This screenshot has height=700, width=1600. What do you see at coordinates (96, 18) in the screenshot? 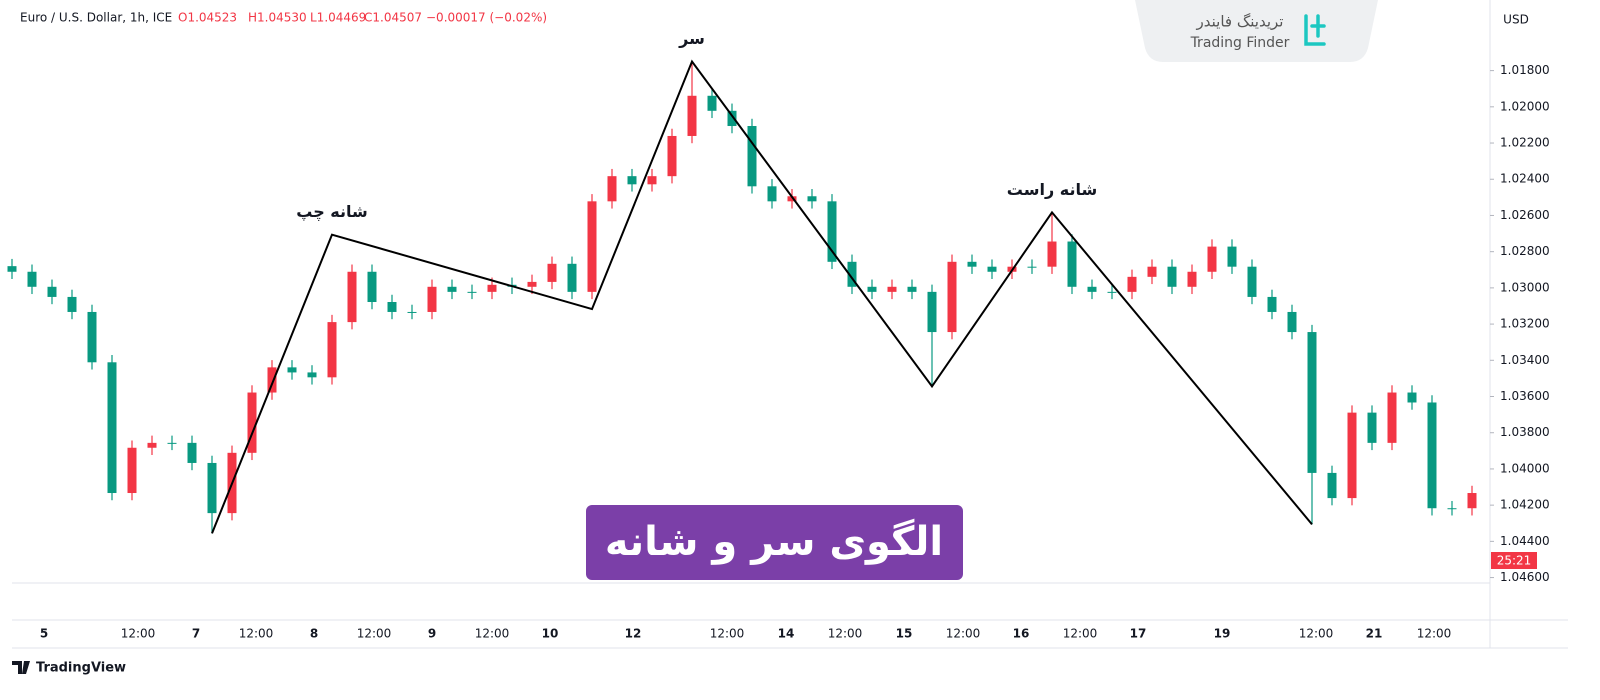
I see `symbol: Euro / U.S. Dollar, 1h, ICE` at bounding box center [96, 18].